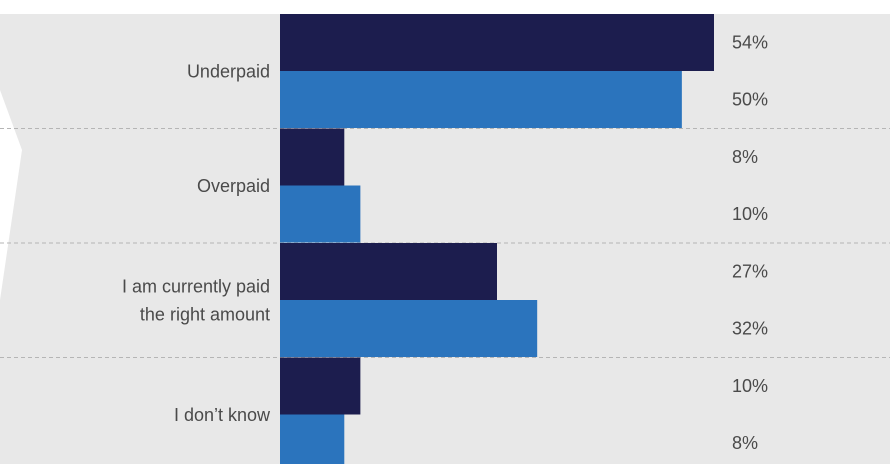  What do you see at coordinates (750, 272) in the screenshot?
I see `value-label: 27%` at bounding box center [750, 272].